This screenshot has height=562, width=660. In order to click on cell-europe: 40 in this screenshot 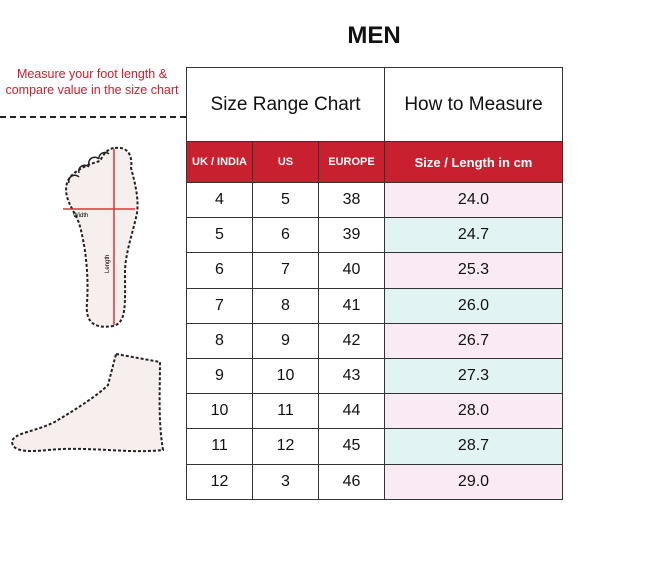, I will do `click(351, 270)`.